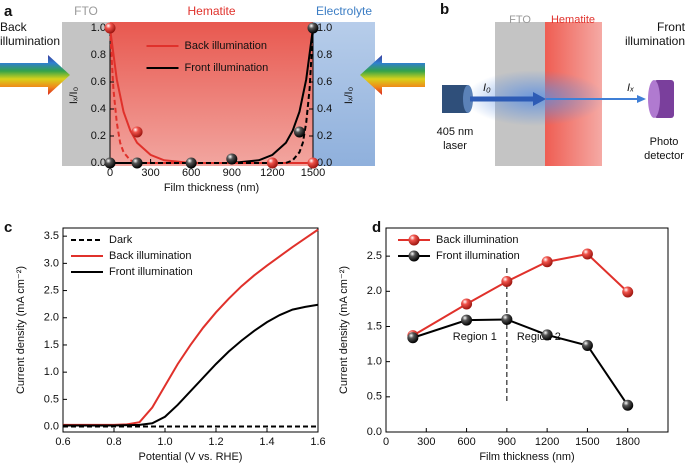  What do you see at coordinates (468, 99) in the screenshot?
I see `laser-face` at bounding box center [468, 99].